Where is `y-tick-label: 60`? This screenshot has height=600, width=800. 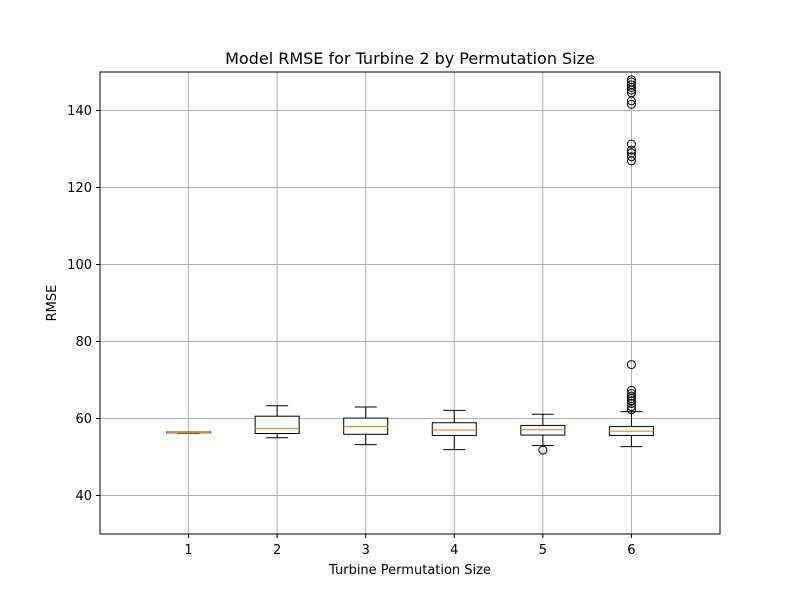 y-tick-label: 60 is located at coordinates (83, 419).